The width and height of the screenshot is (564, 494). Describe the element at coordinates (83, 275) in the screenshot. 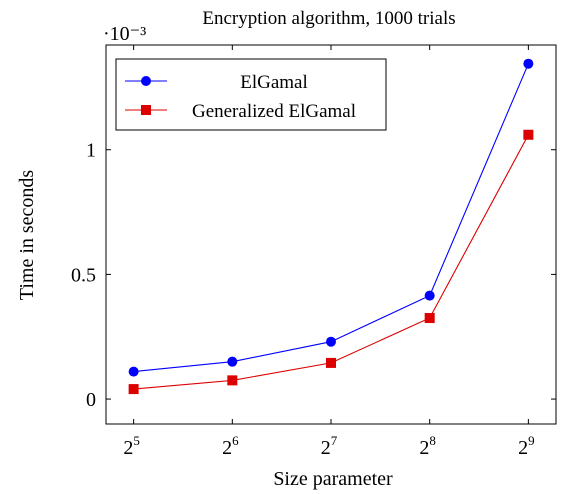

I see `y-tick-label: 0.5` at that location.